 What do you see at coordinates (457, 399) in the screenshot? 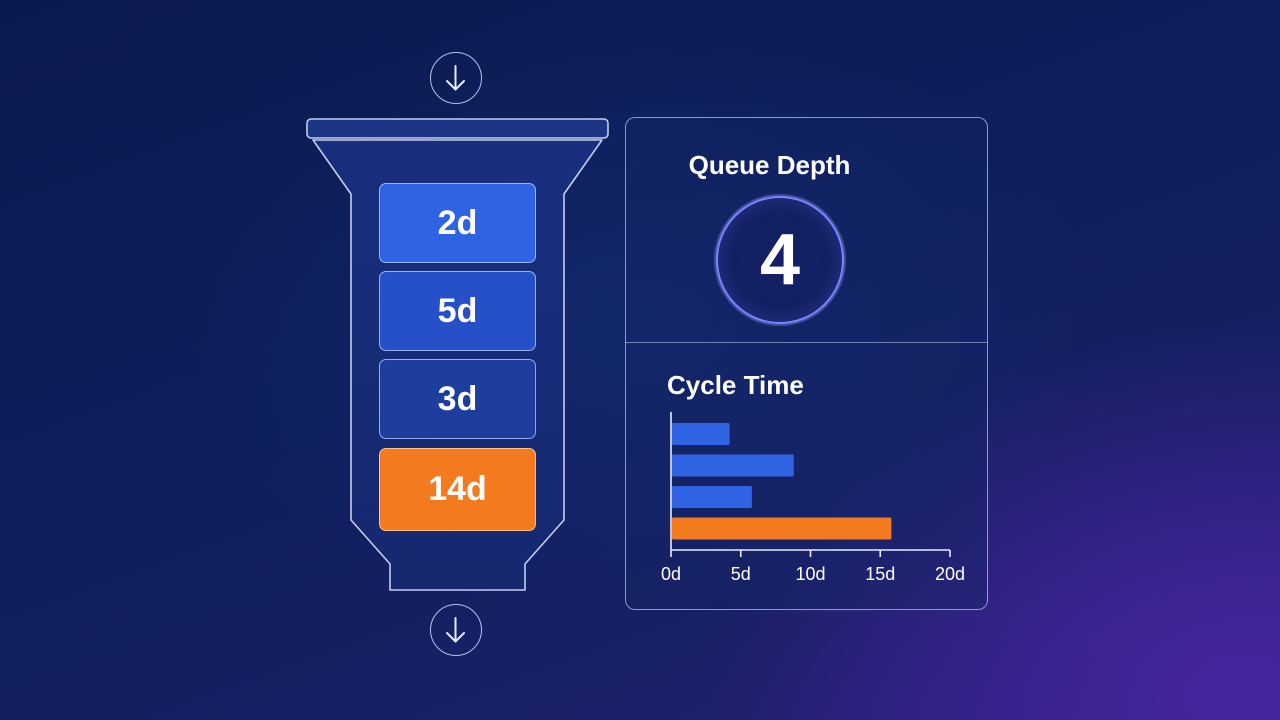
I see `queue-item: 3d` at bounding box center [457, 399].